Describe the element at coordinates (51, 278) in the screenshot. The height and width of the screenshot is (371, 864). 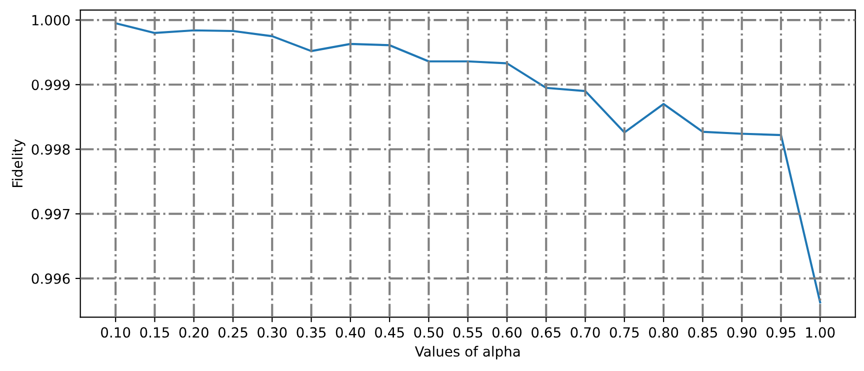
I see `y-tick-label: 0.996` at that location.